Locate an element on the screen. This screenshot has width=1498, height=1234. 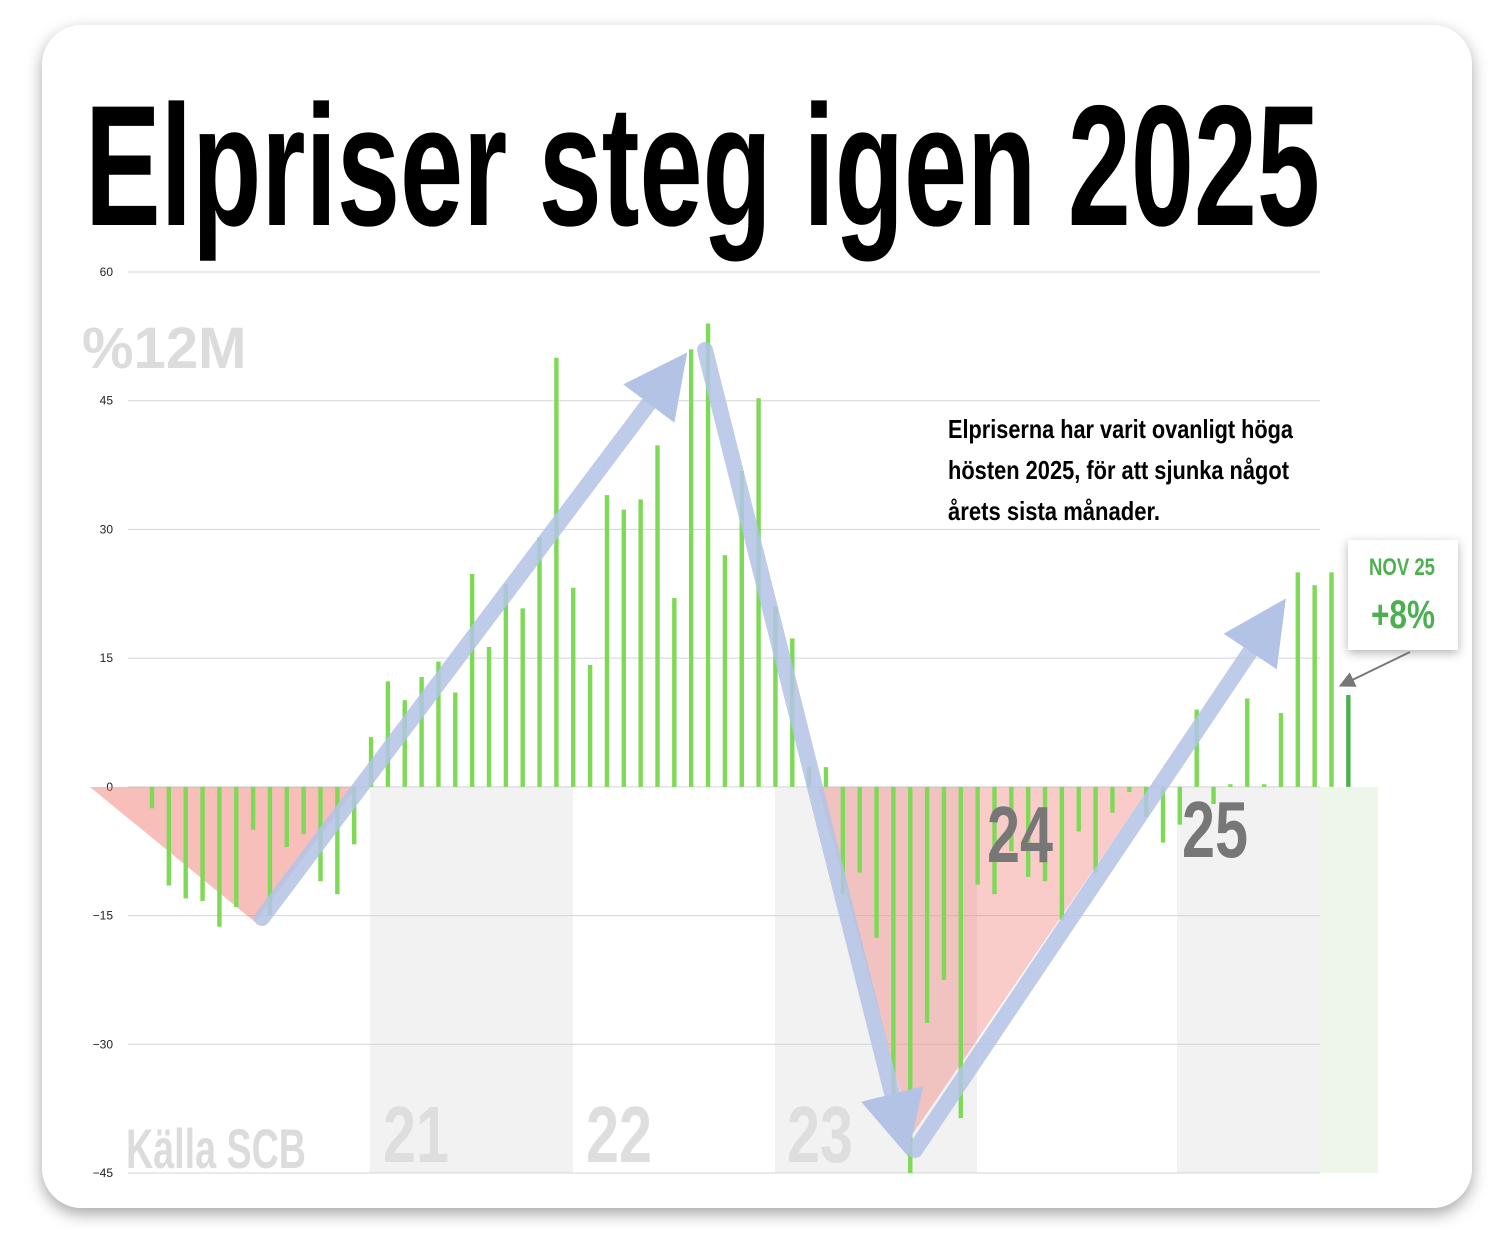
y-tick-label: −30 is located at coordinates (103, 1044).